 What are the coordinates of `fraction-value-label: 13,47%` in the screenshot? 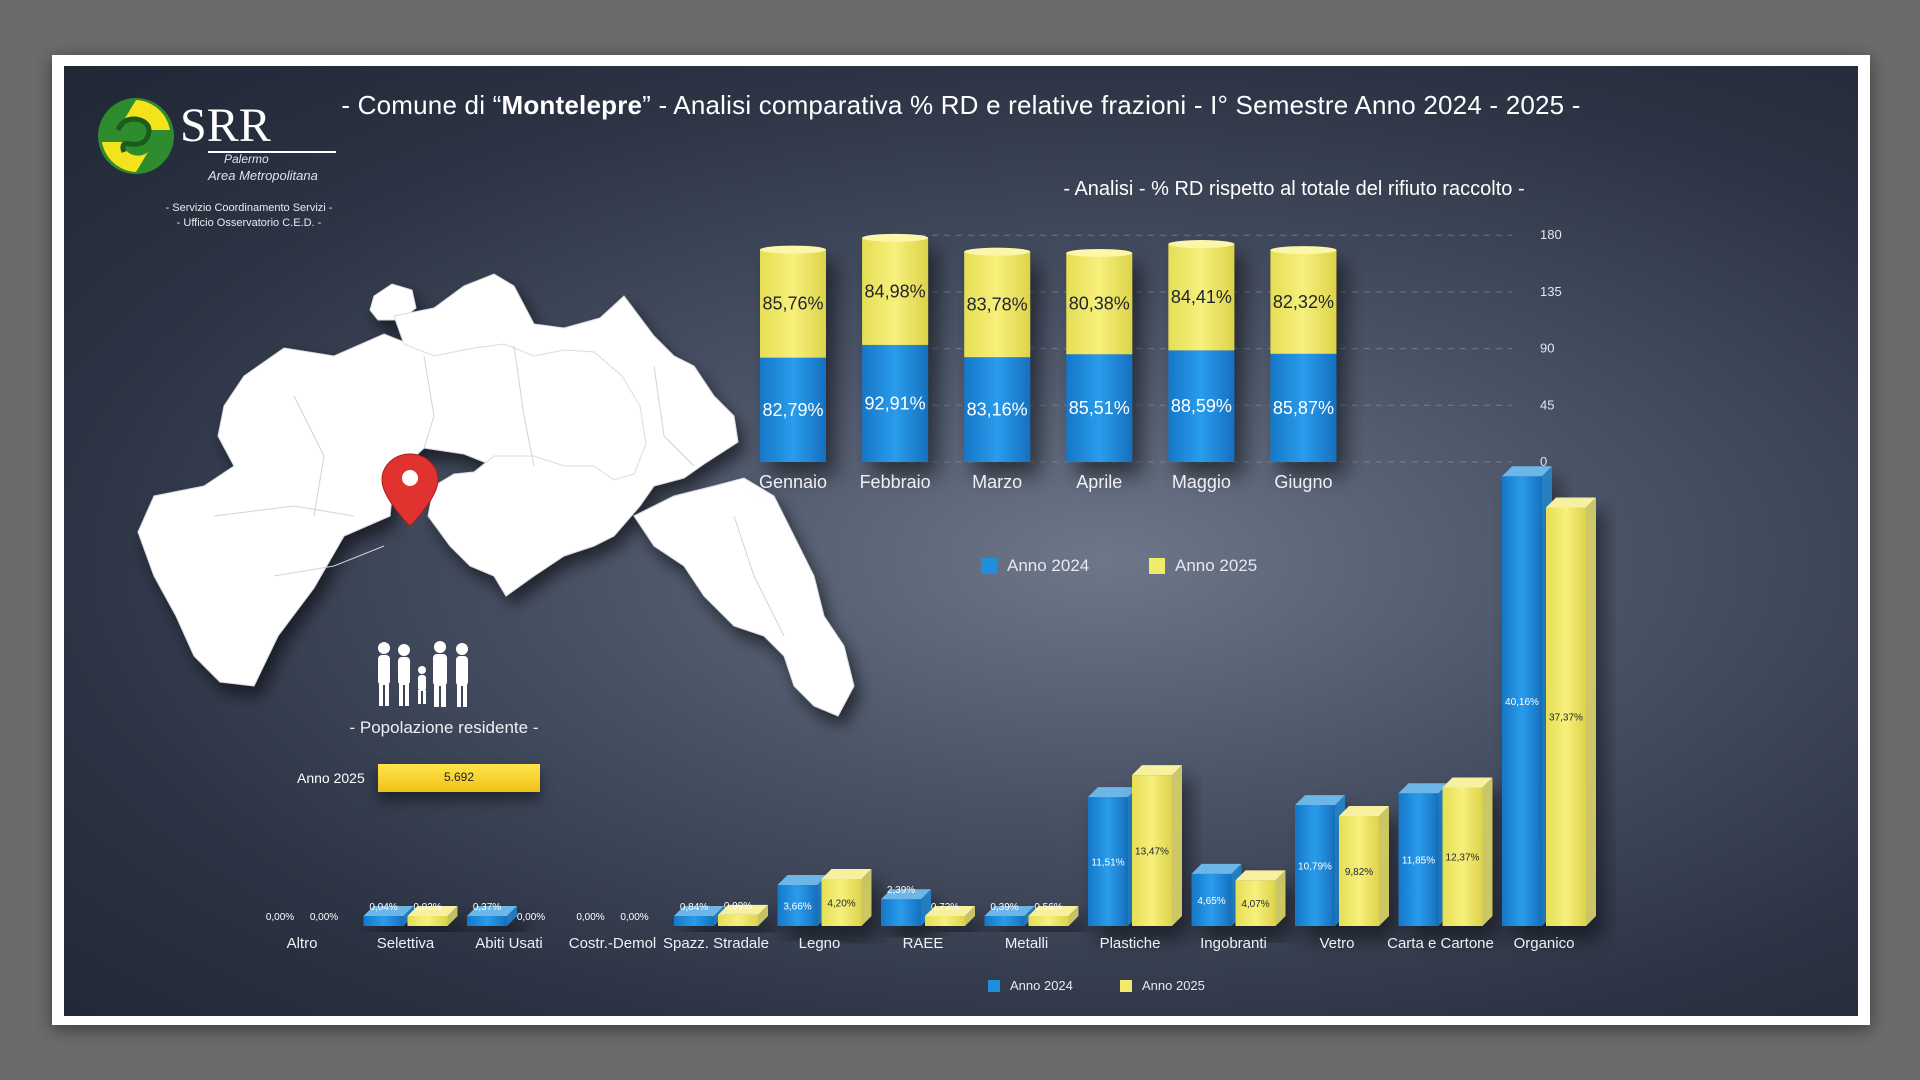 It's located at (1152, 852).